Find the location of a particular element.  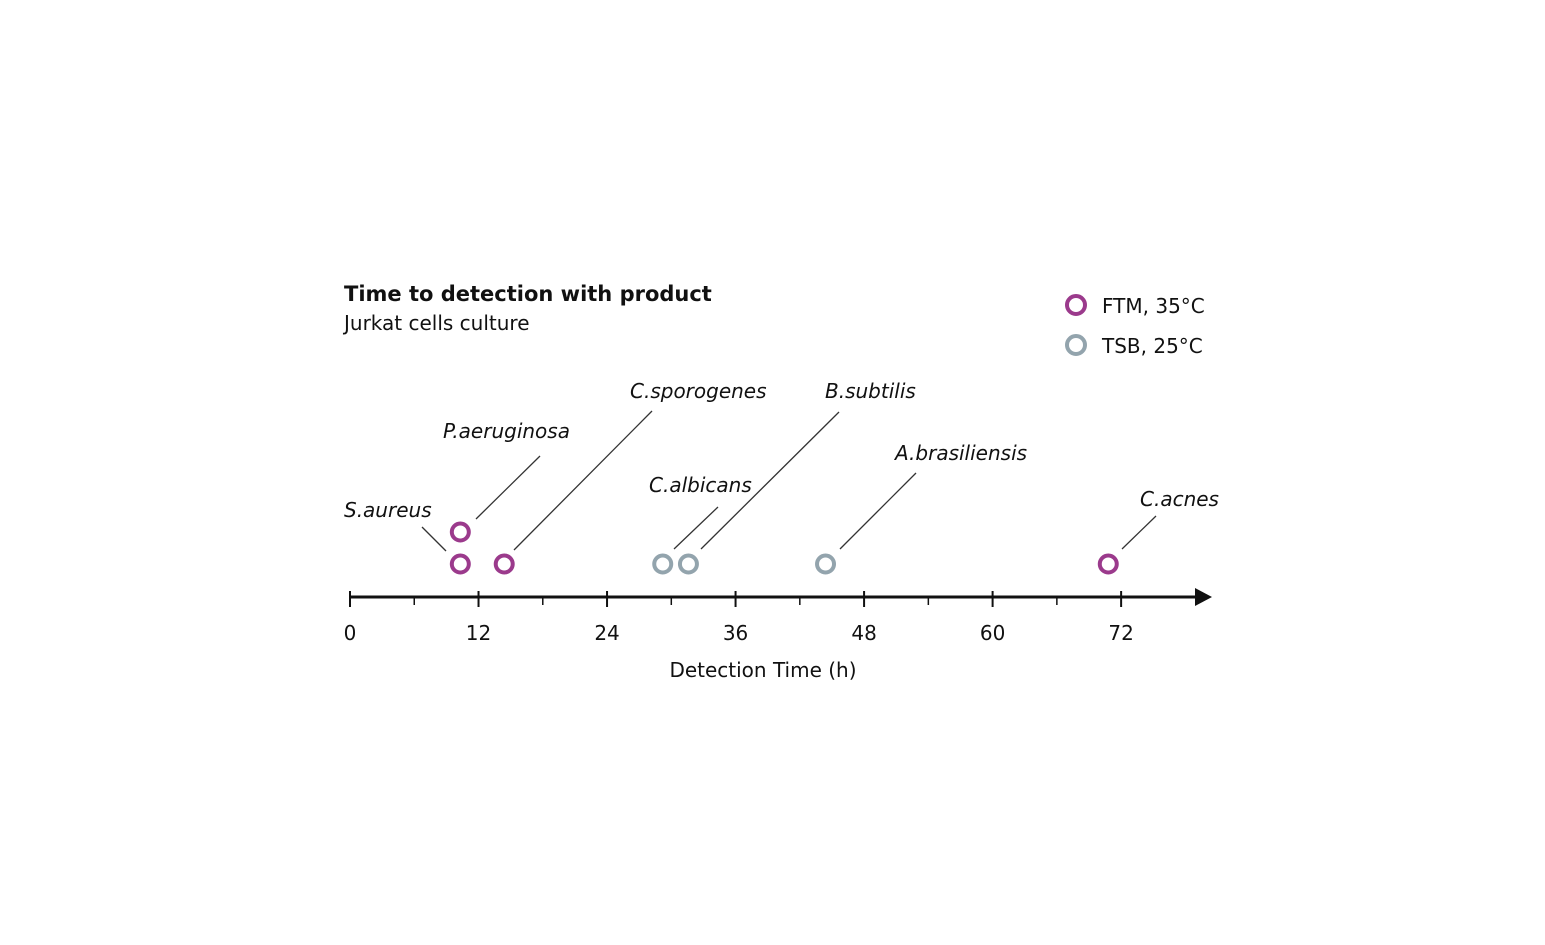

point-label: S.aureus is located at coordinates (388, 510).